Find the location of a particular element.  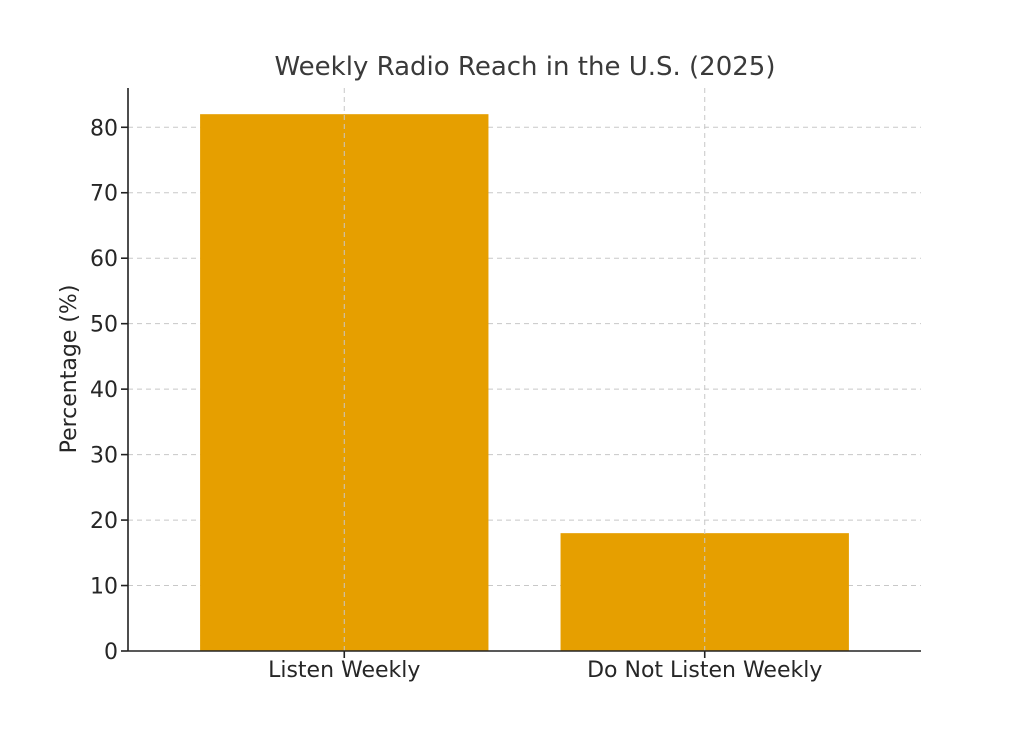

y-tick-label: 0 is located at coordinates (111, 652).